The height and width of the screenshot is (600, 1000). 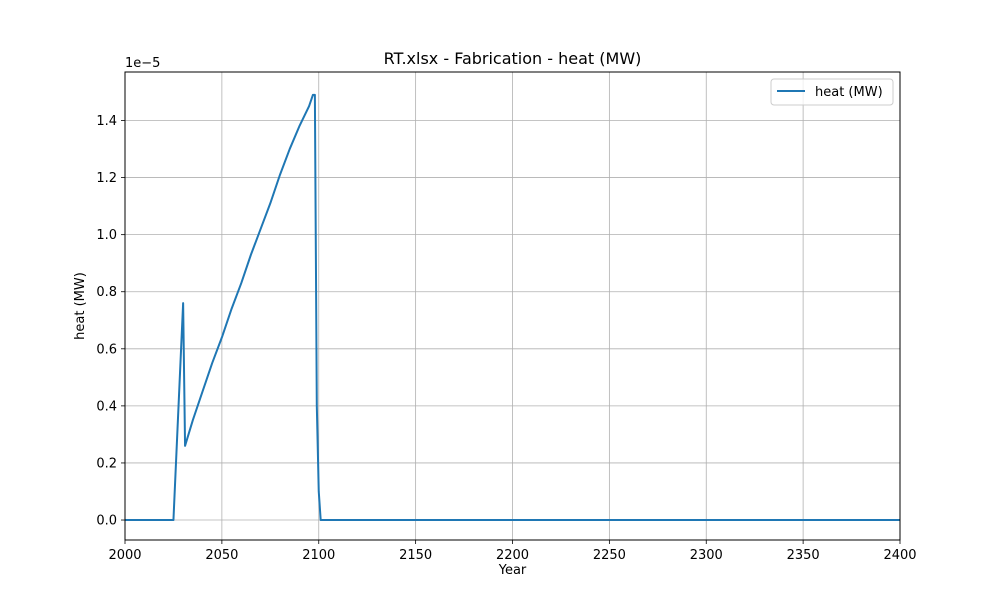 I want to click on y-tick-label: 0.8, so click(x=106, y=292).